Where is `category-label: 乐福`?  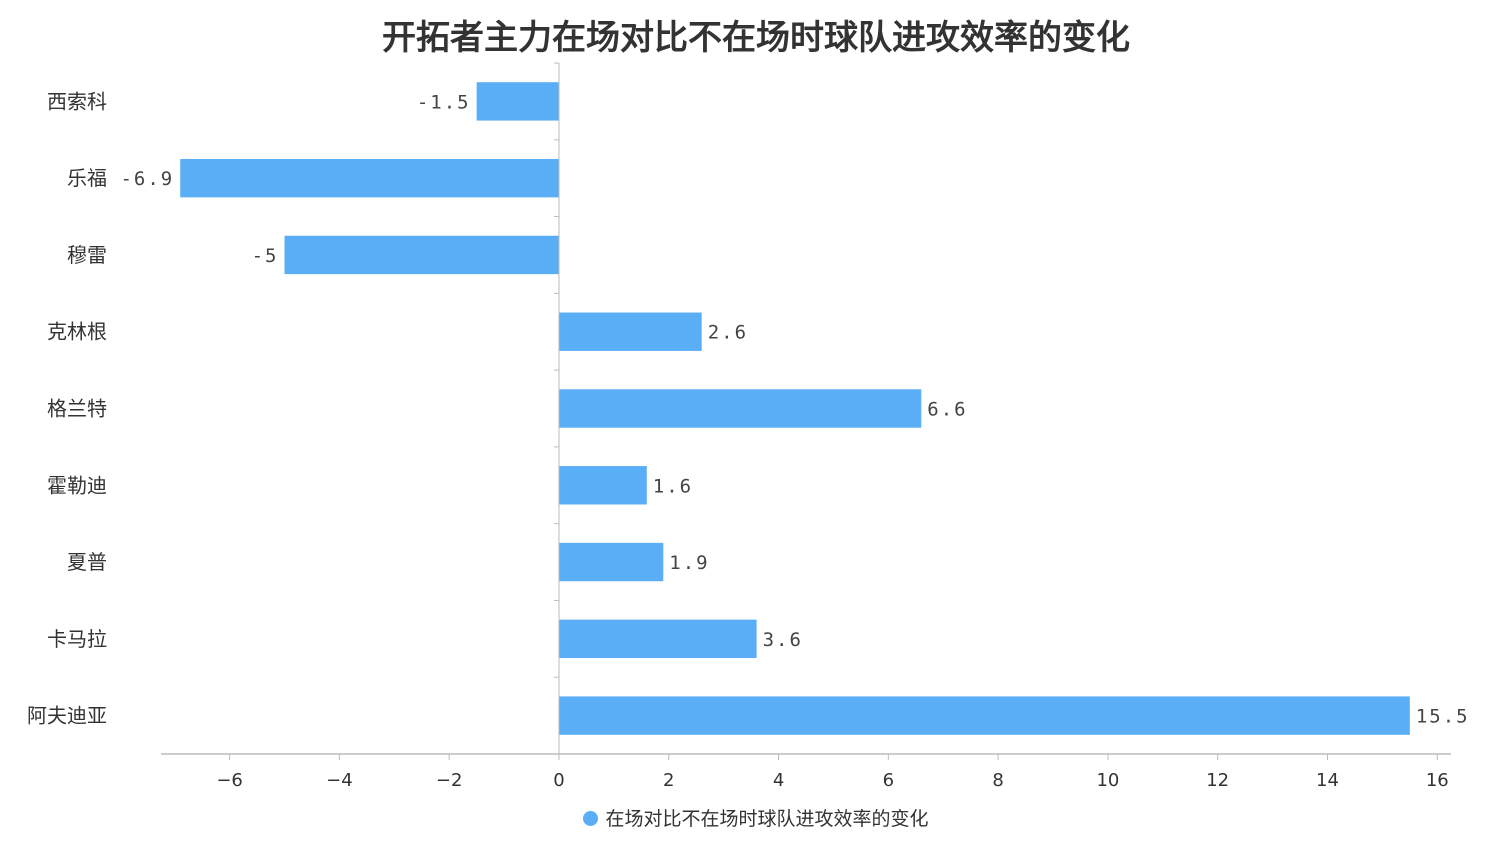
category-label: 乐福 is located at coordinates (87, 178).